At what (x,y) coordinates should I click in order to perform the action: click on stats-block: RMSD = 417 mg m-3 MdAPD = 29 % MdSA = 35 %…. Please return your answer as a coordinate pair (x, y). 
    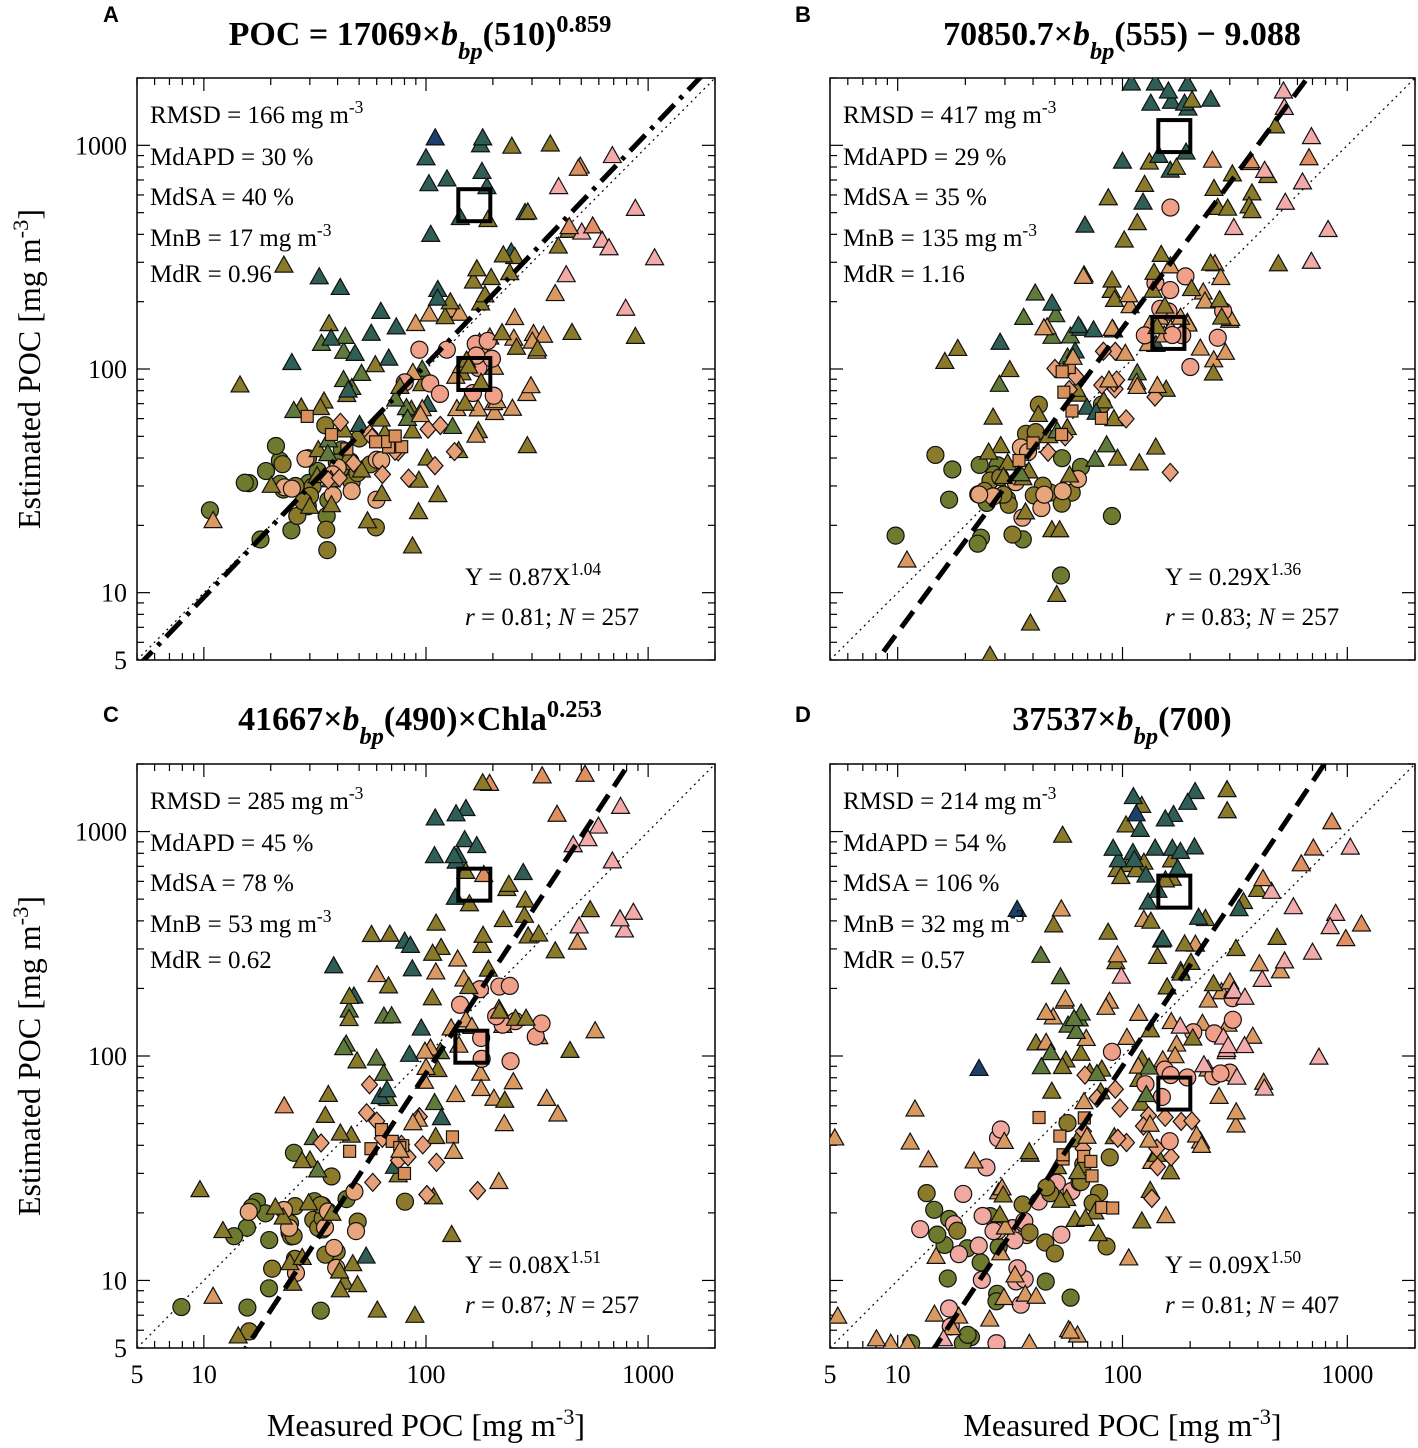
    Looking at the image, I should click on (950, 192).